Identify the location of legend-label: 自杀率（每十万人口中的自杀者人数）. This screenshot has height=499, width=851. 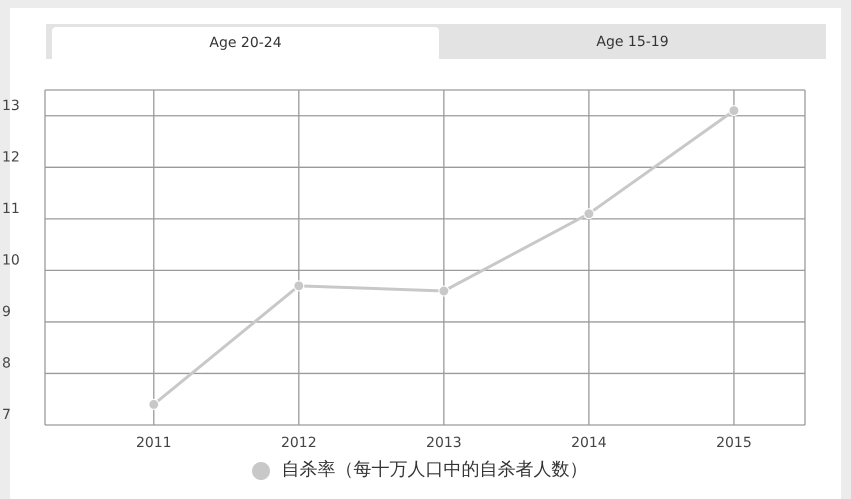
(435, 469).